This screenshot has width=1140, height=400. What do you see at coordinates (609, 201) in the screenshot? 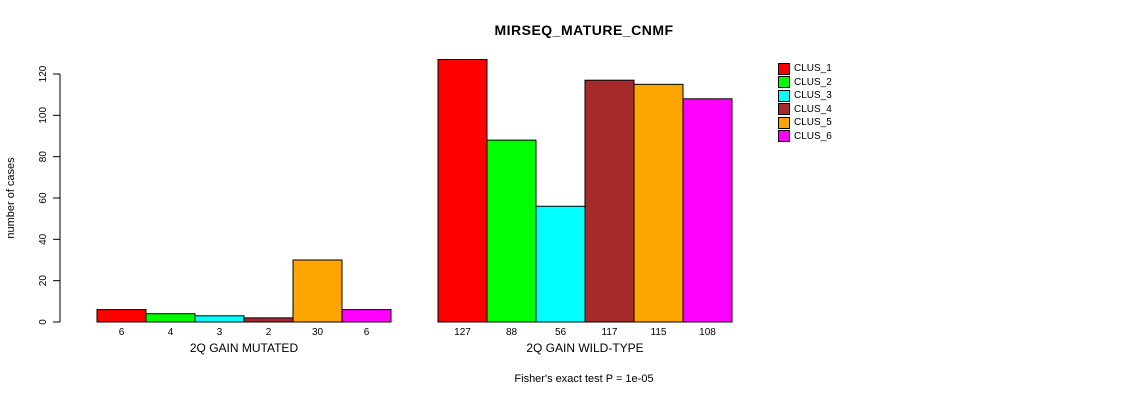
I see `bar-clus_4-group2` at bounding box center [609, 201].